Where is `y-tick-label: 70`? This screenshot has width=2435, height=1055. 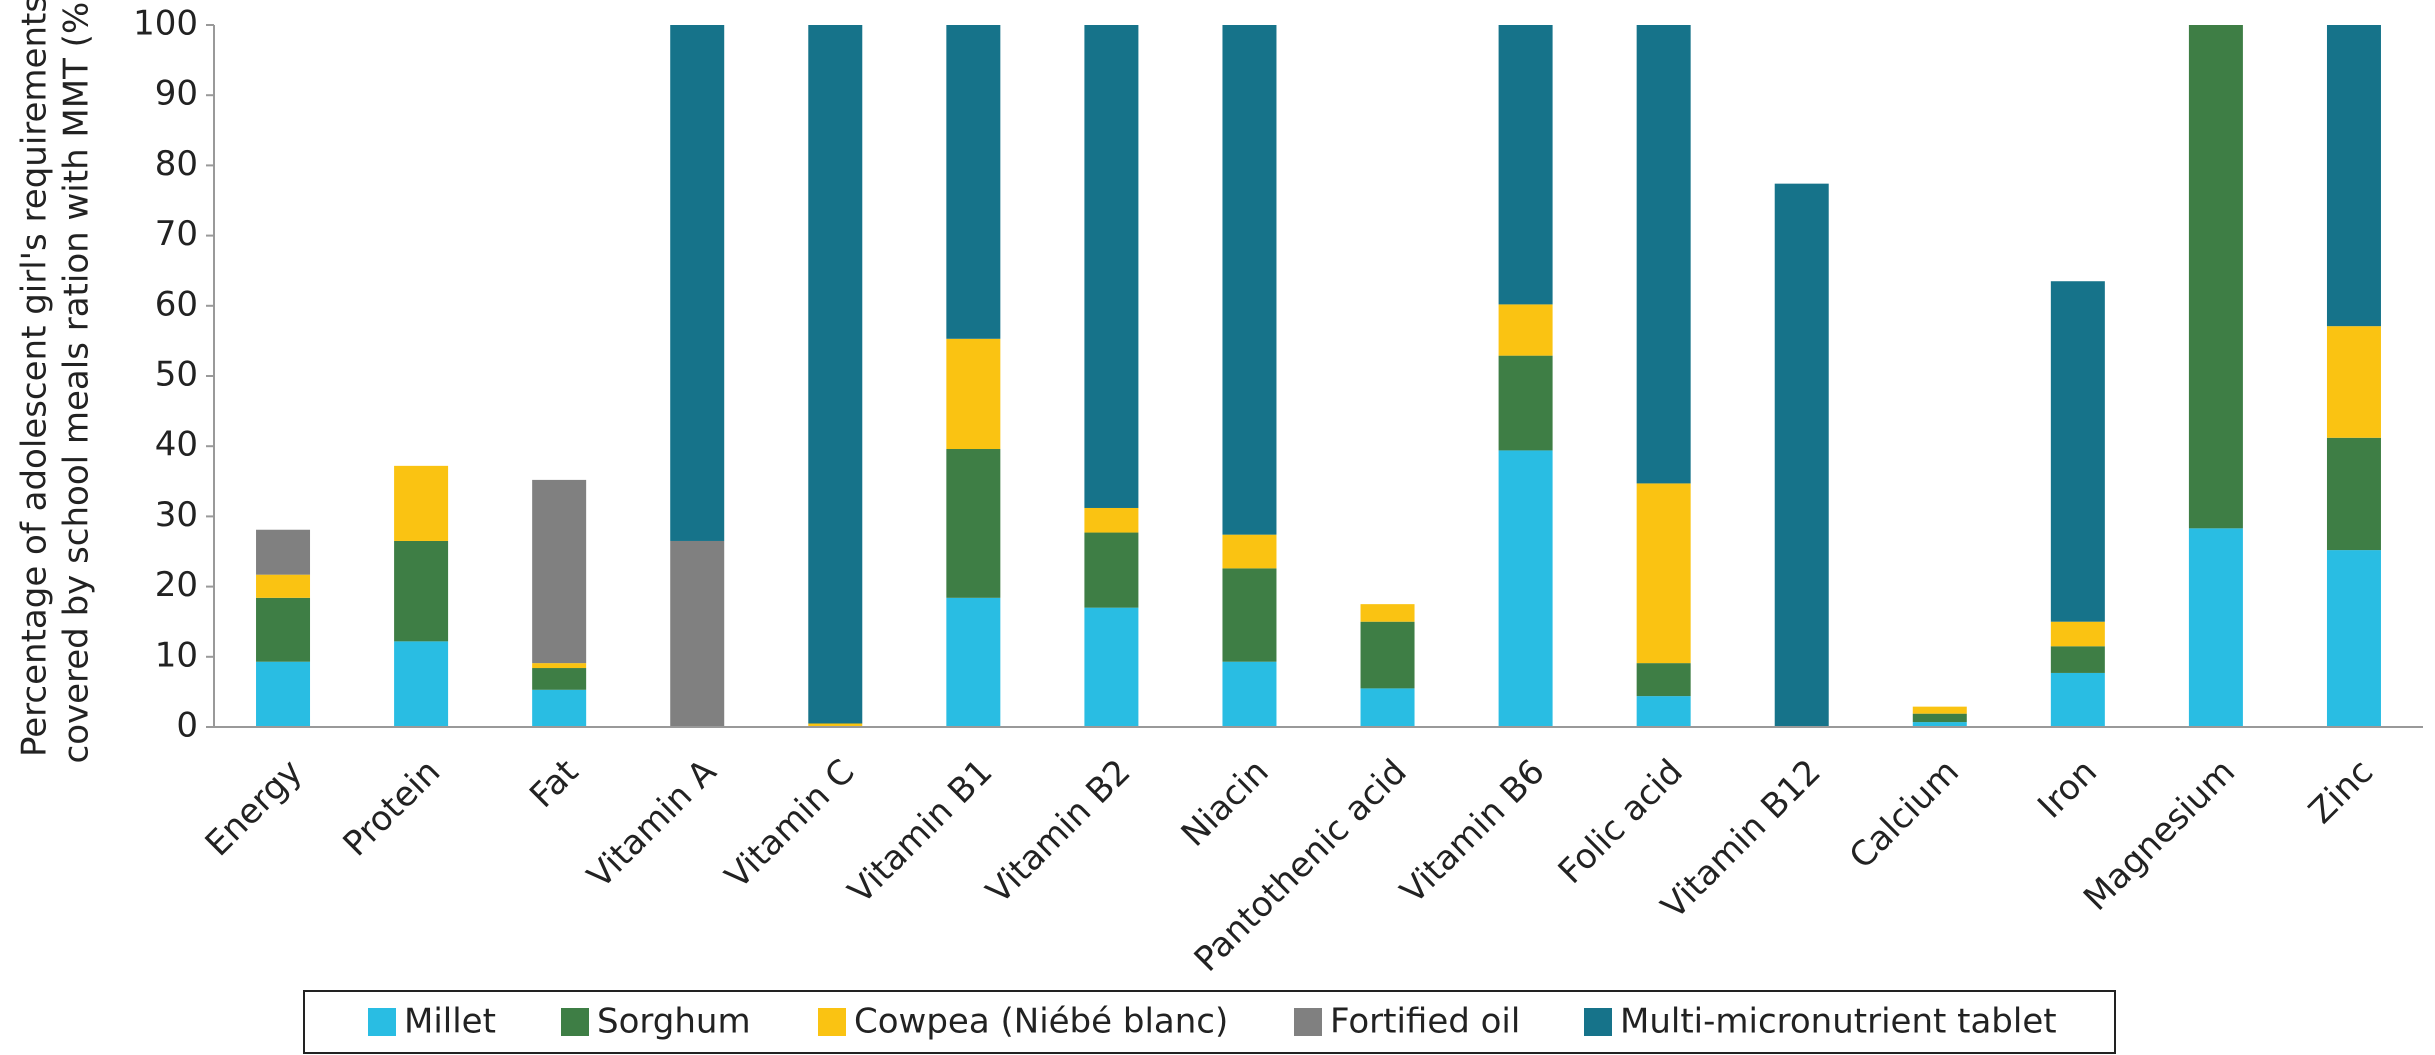 y-tick-label: 70 is located at coordinates (176, 234).